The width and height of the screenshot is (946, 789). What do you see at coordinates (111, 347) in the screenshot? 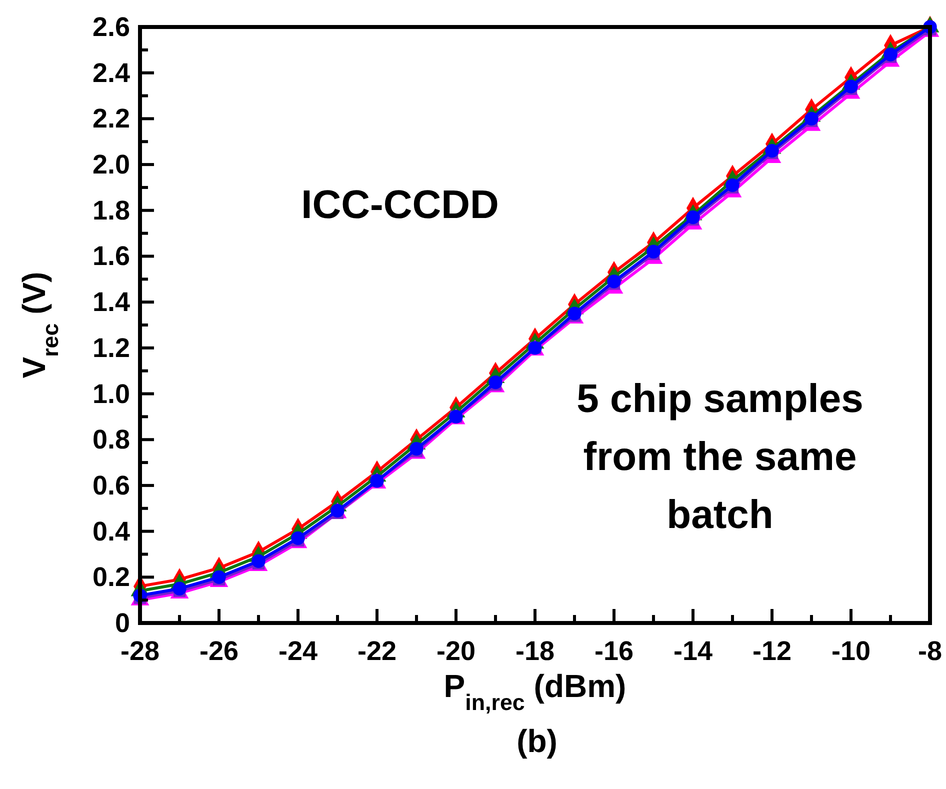
I see `y-tick-label: 1.2` at bounding box center [111, 347].